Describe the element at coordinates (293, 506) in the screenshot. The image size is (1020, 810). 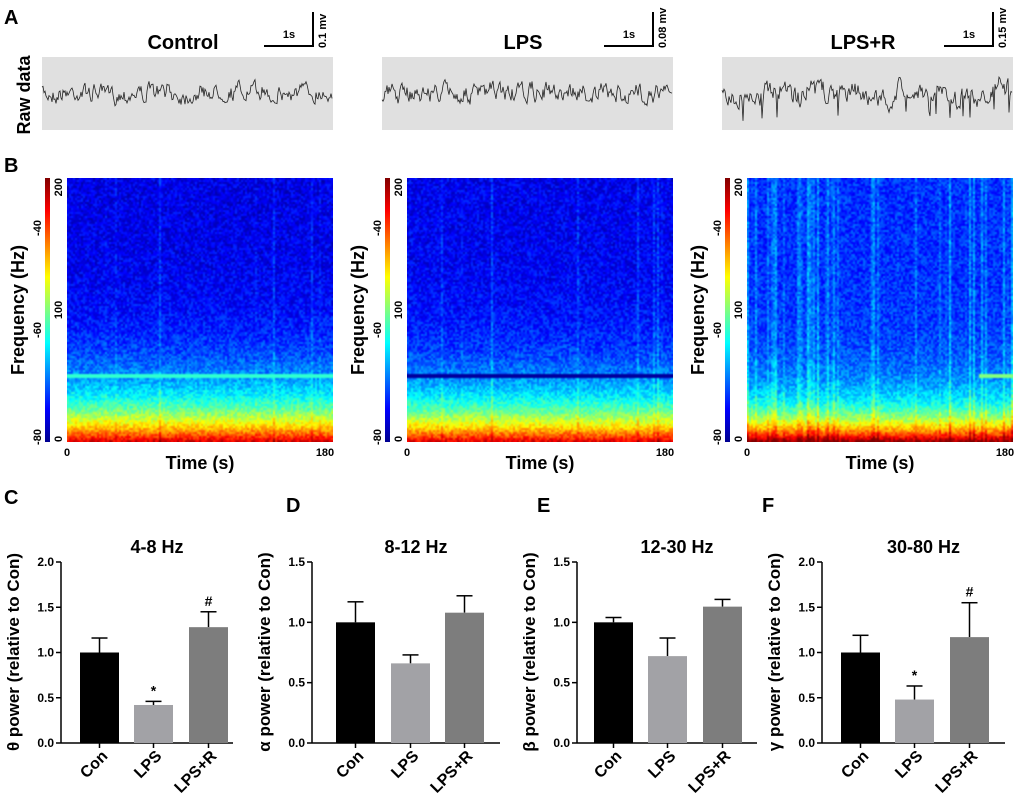
I see `panel-label-d: D` at that location.